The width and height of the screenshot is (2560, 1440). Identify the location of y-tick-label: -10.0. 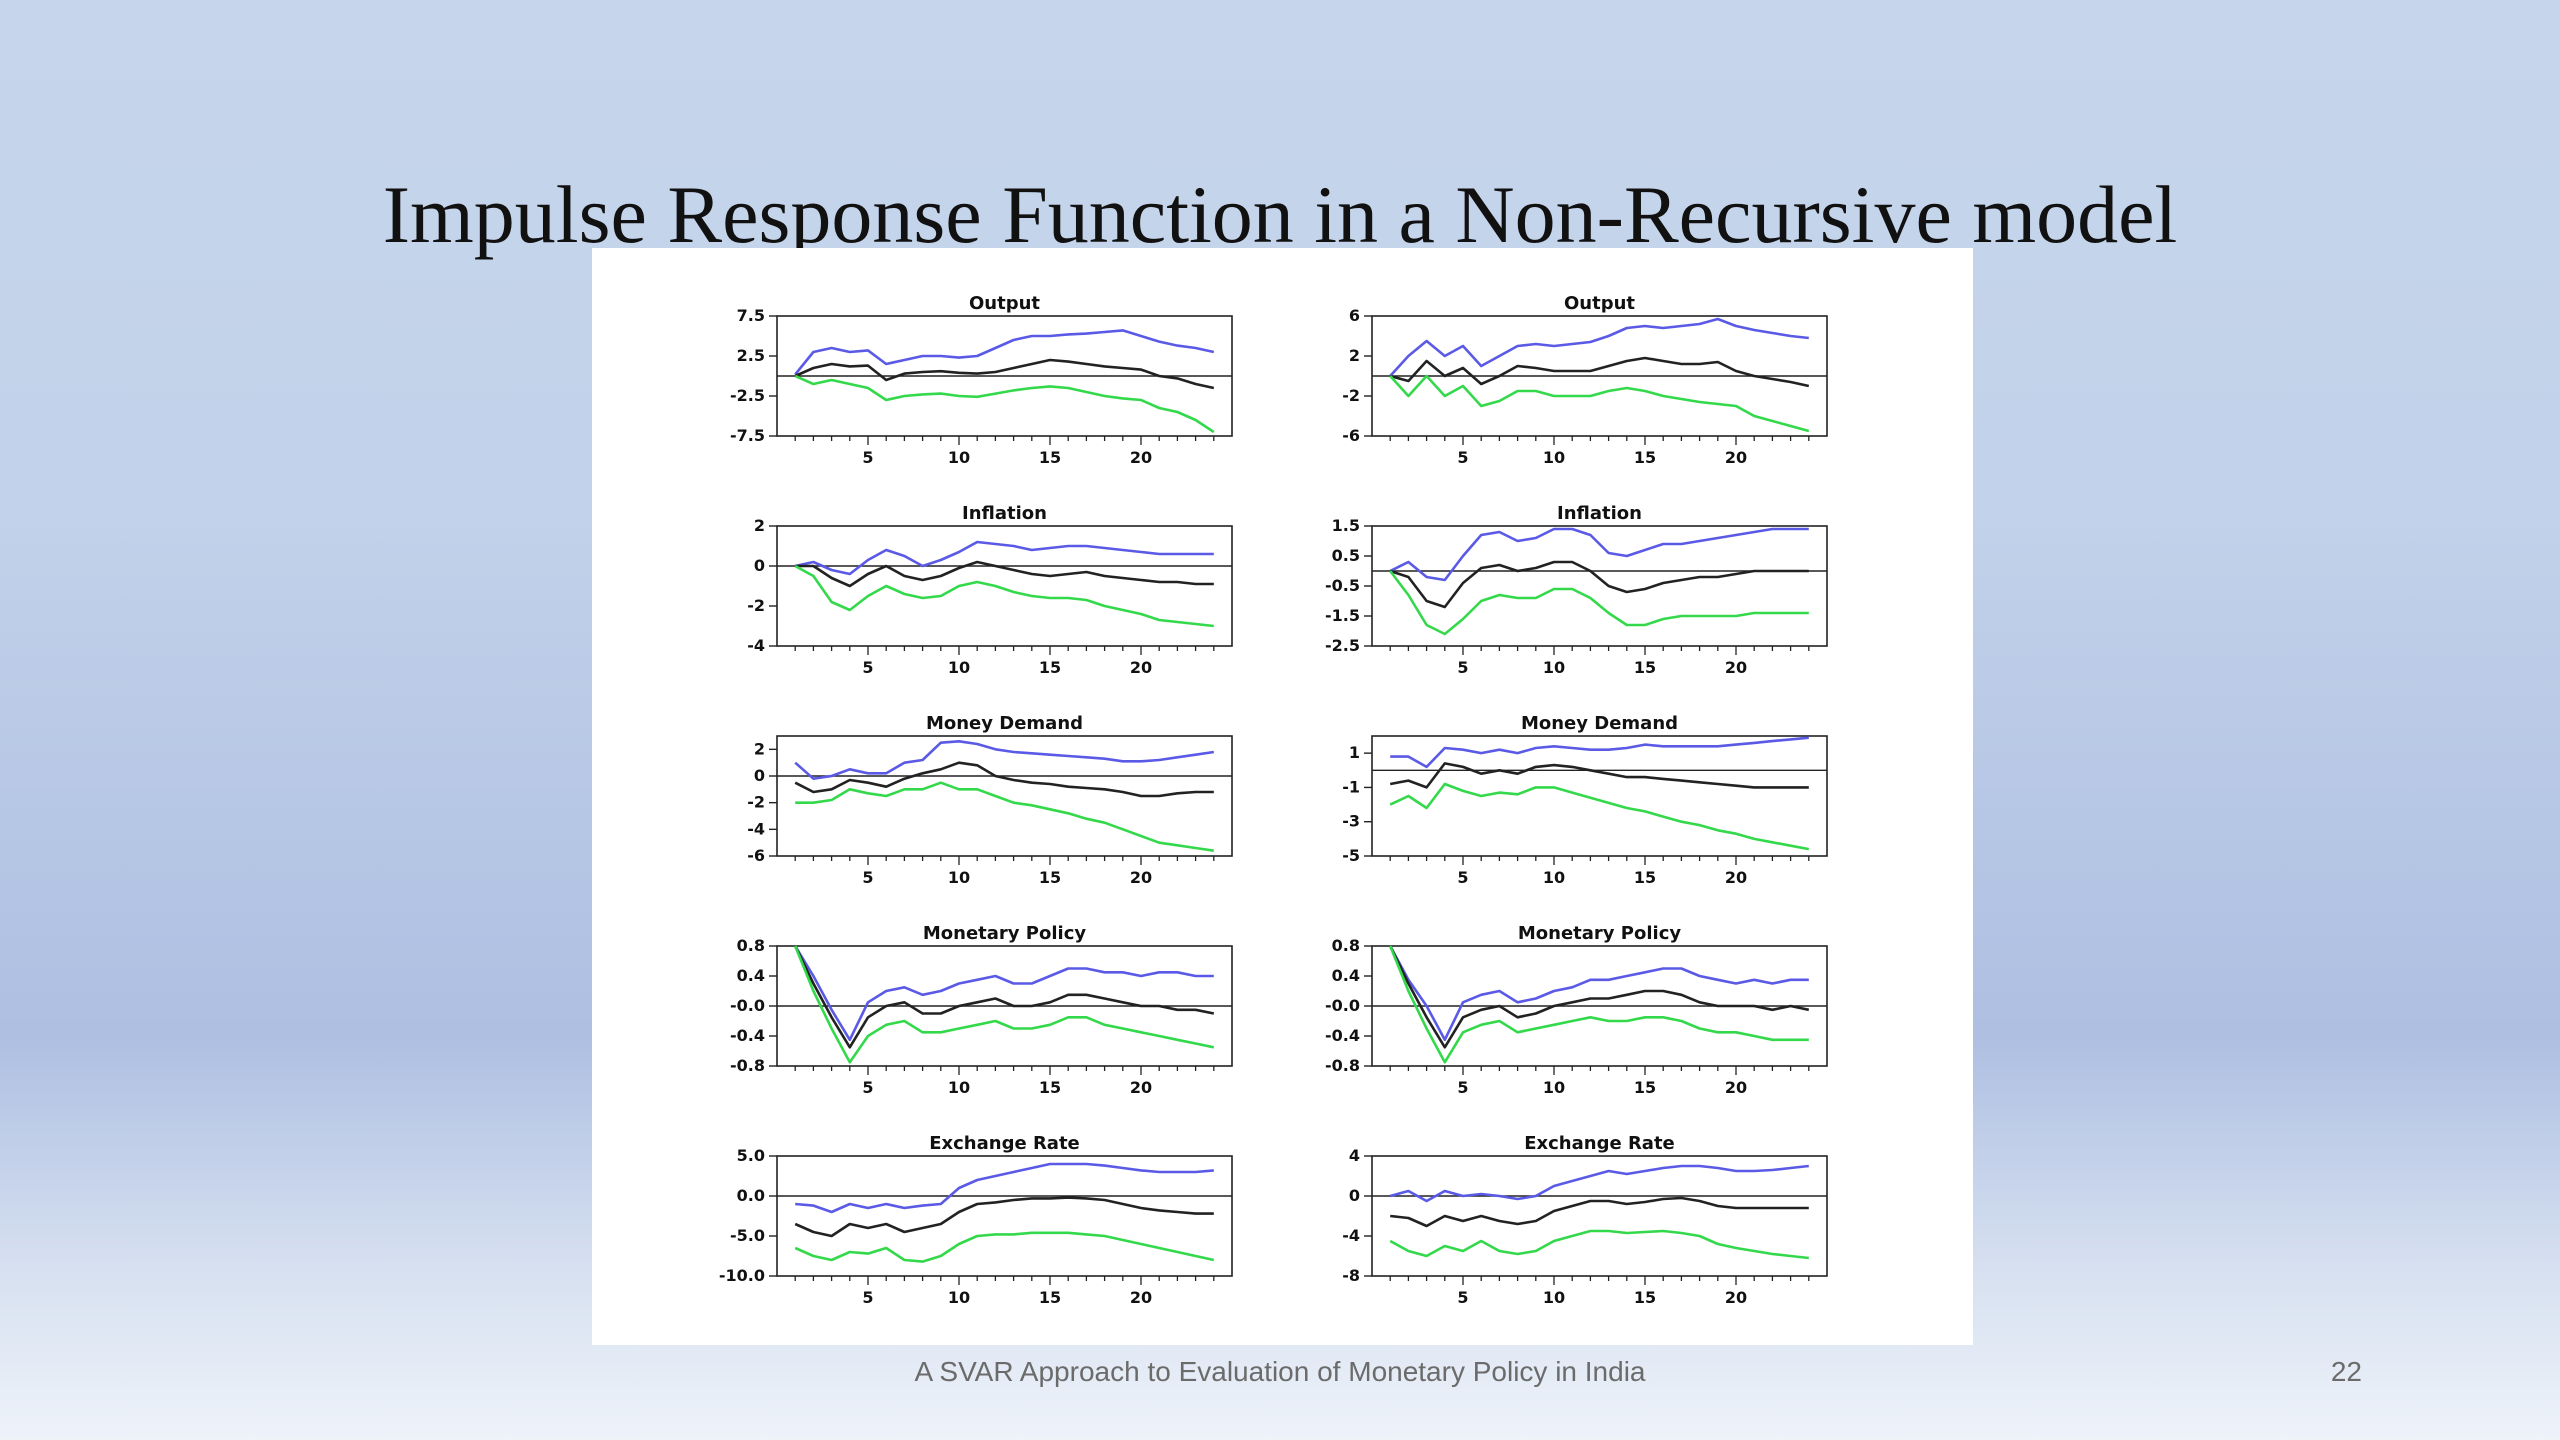
(742, 1275).